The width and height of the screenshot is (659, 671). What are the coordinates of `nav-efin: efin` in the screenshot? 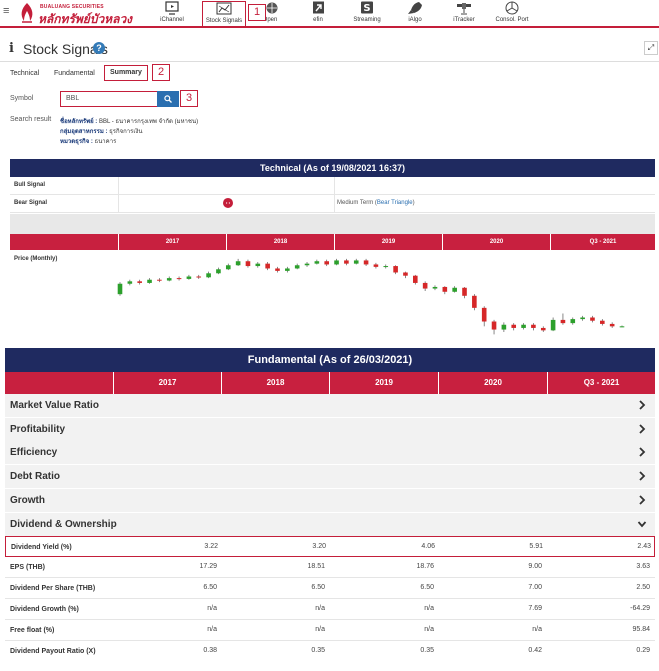 It's located at (318, 14).